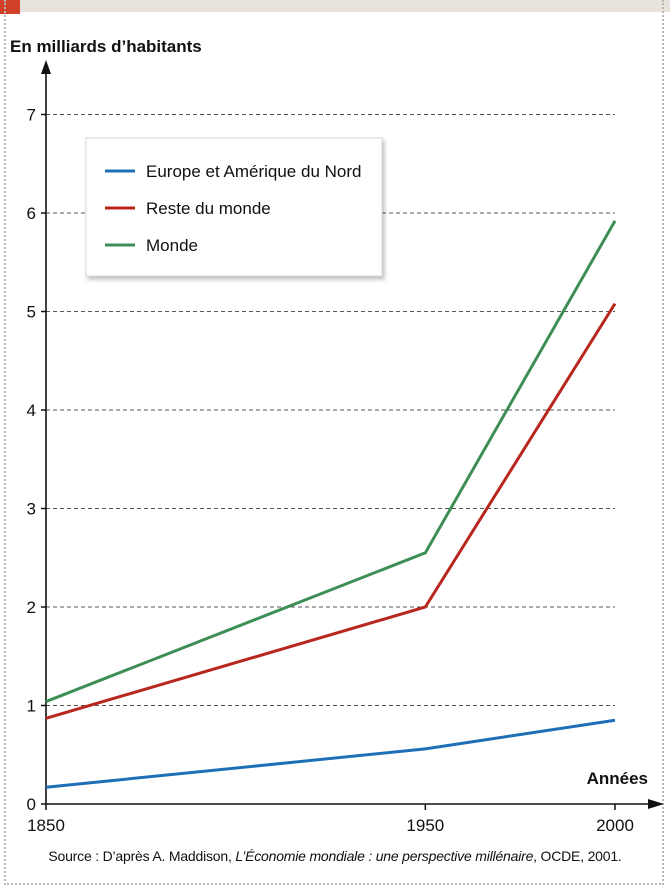  What do you see at coordinates (31, 312) in the screenshot?
I see `y-tick-label: 5` at bounding box center [31, 312].